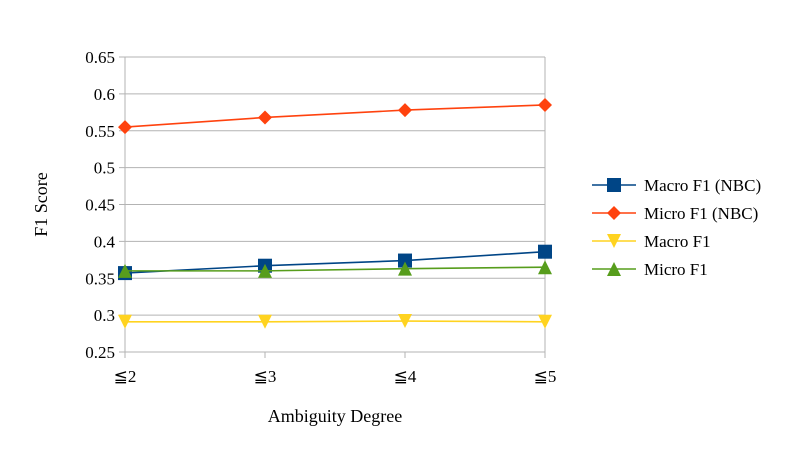  What do you see at coordinates (702, 185) in the screenshot?
I see `legend-label: Macro F1 (NBC)` at bounding box center [702, 185].